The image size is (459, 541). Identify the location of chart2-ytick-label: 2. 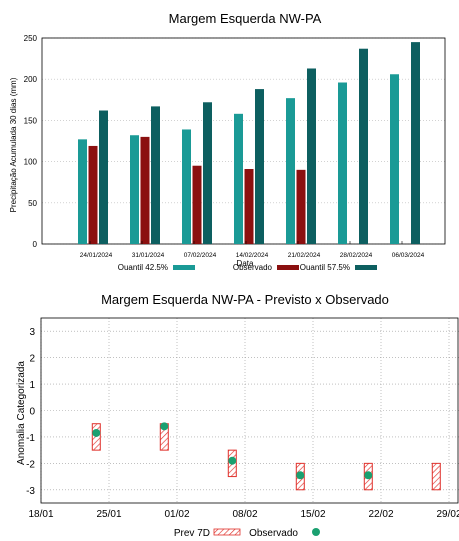
(32, 359).